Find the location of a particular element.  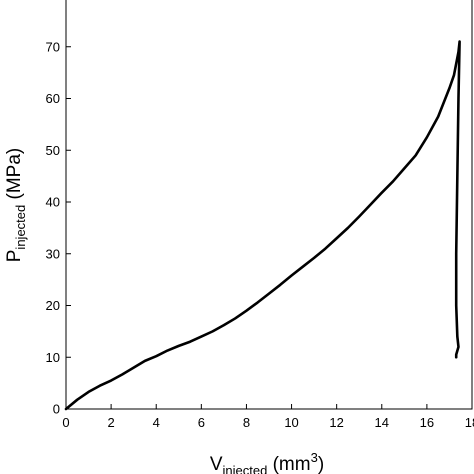

x-tick-label: 8 is located at coordinates (246, 422).